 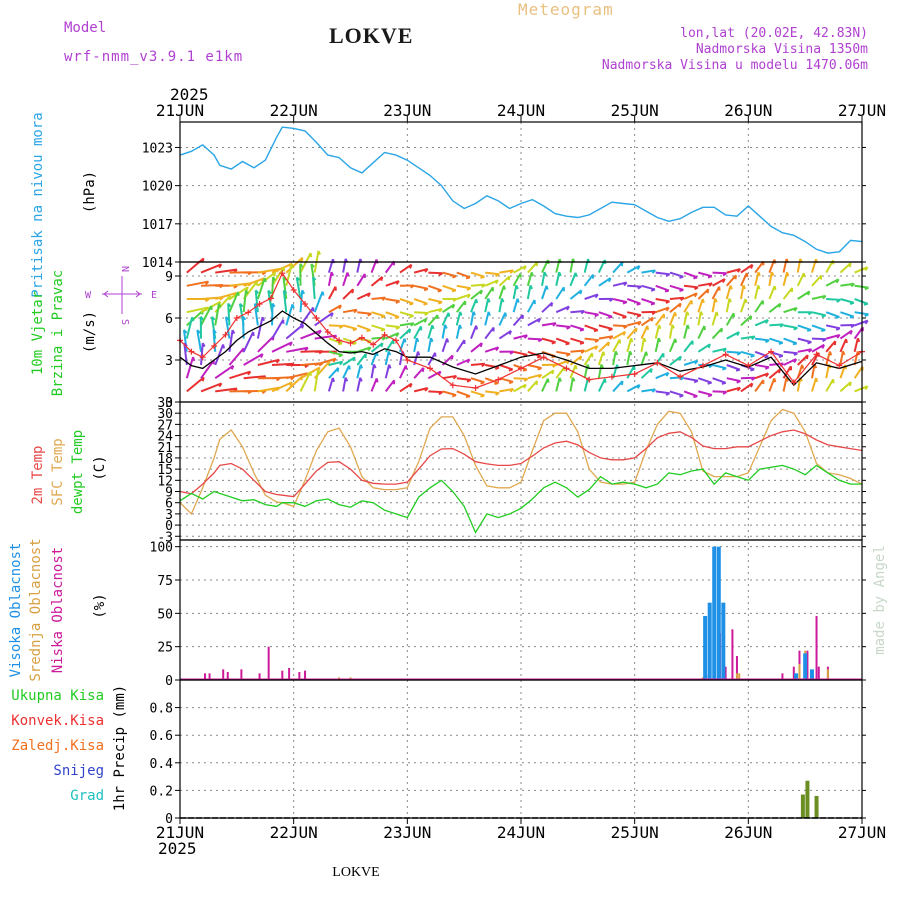 What do you see at coordinates (165, 448) in the screenshot?
I see `y-tick-label: 21` at bounding box center [165, 448].